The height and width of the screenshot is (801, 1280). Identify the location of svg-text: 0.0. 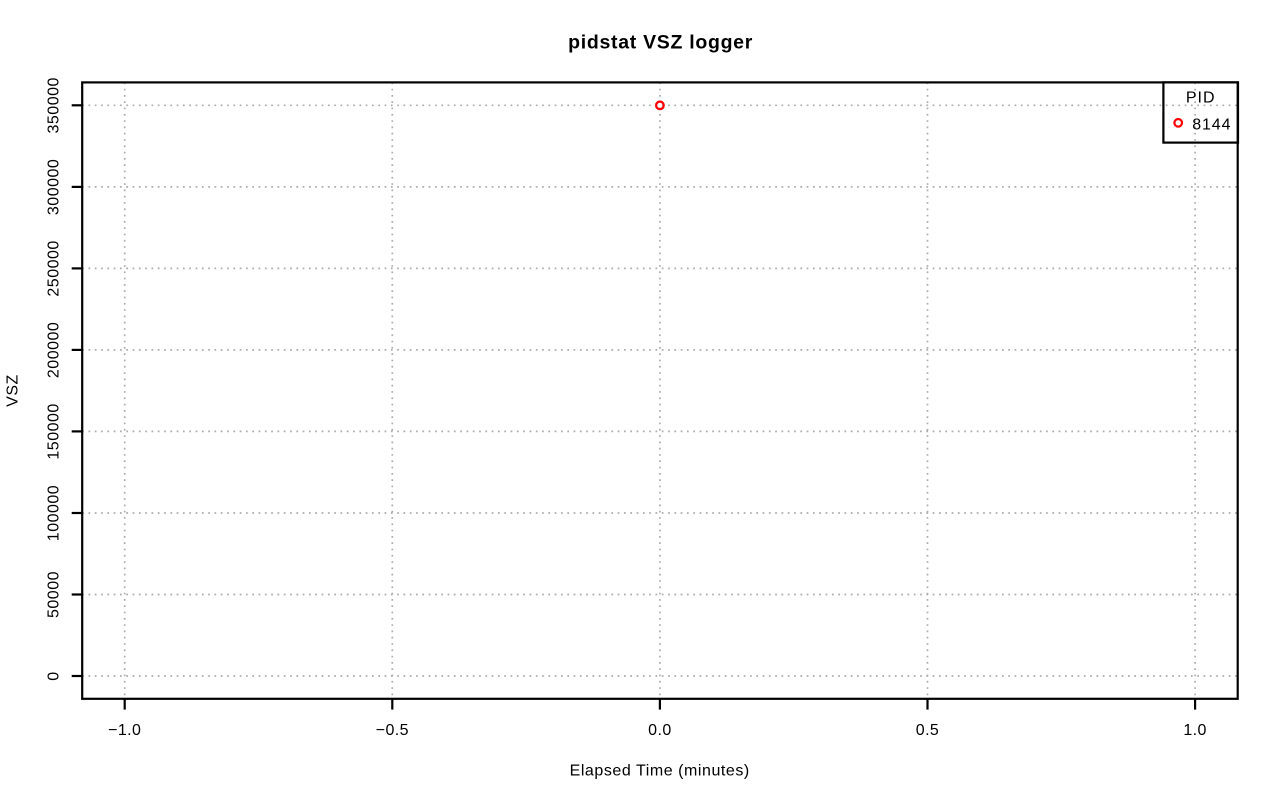
(659, 730).